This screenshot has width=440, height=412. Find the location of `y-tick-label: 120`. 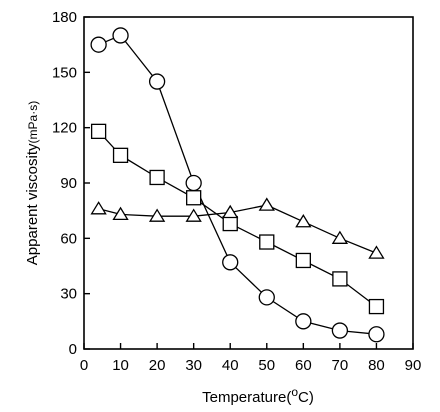

y-tick-label: 120 is located at coordinates (64, 128).